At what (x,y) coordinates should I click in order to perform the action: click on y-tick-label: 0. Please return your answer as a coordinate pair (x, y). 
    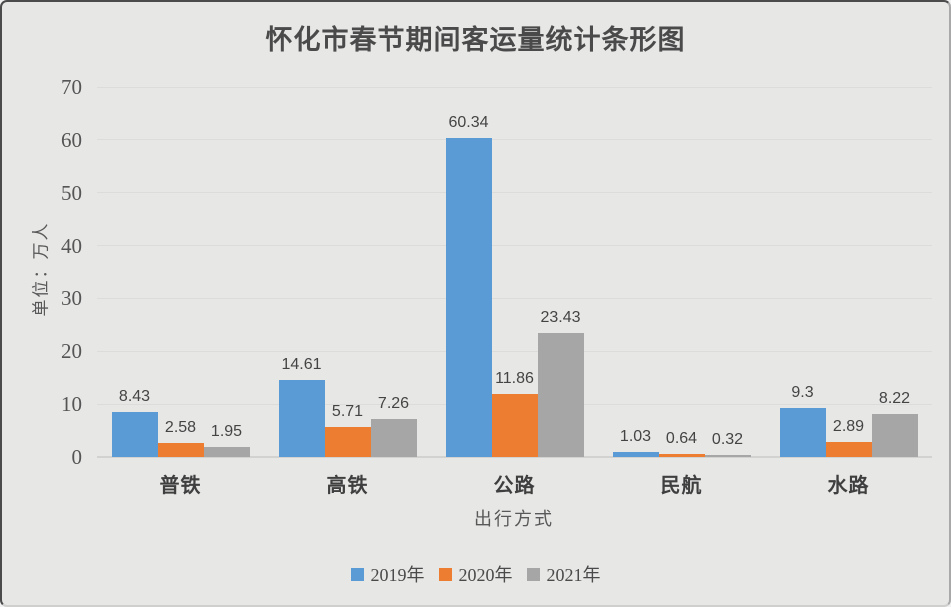
    Looking at the image, I should click on (77, 457).